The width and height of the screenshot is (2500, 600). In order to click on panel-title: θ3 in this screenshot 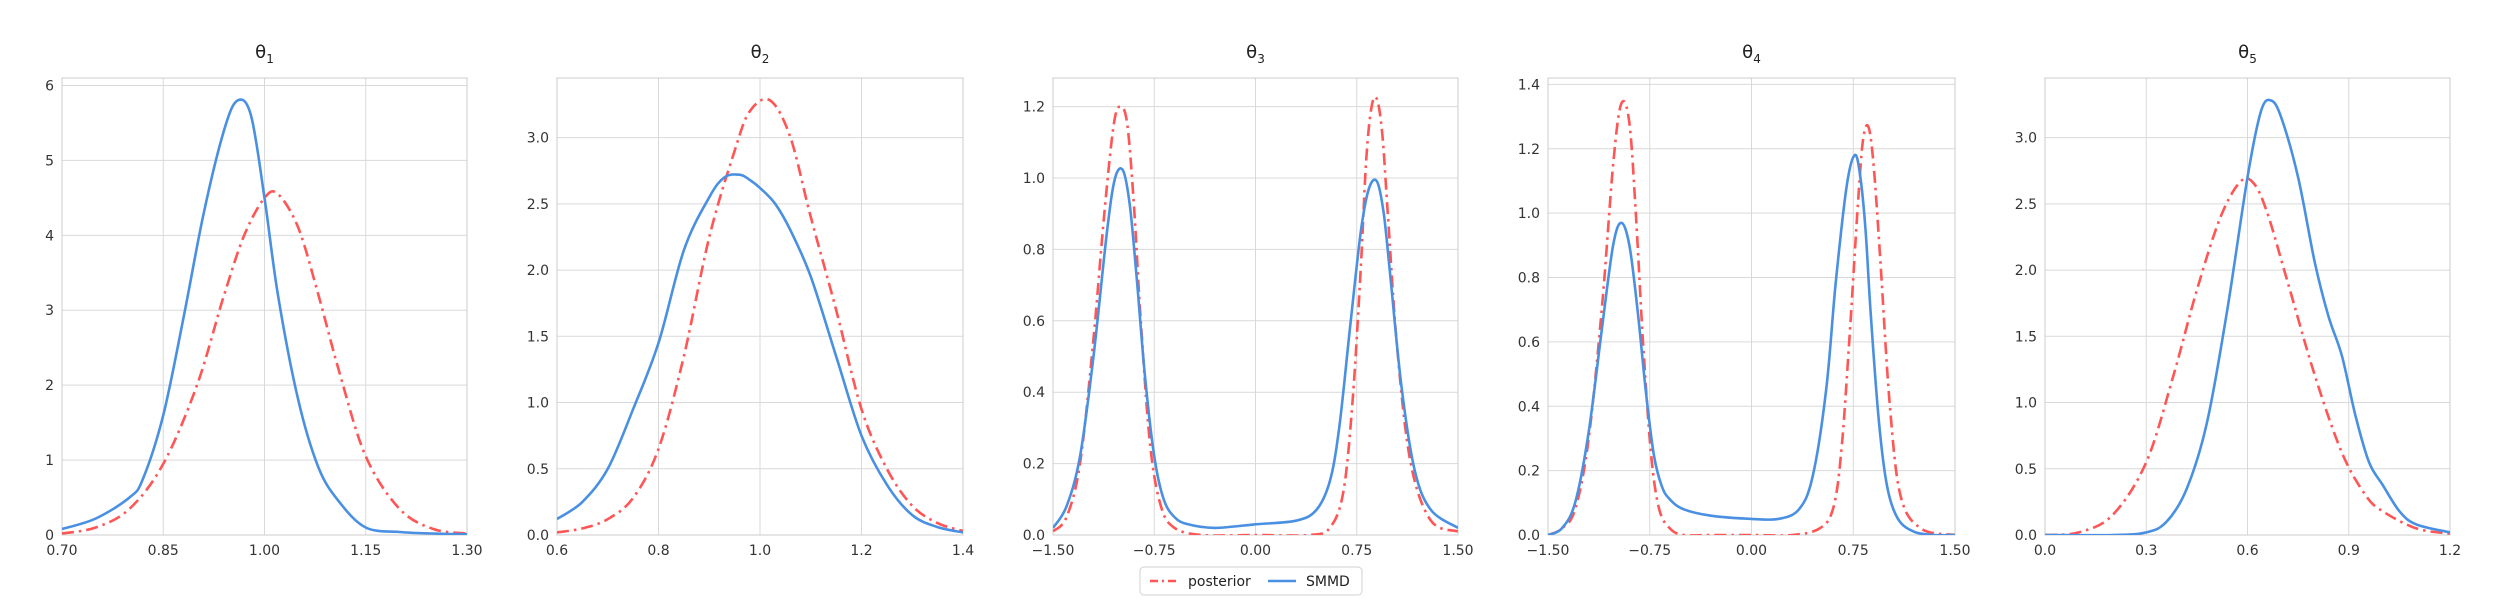, I will do `click(1255, 54)`.